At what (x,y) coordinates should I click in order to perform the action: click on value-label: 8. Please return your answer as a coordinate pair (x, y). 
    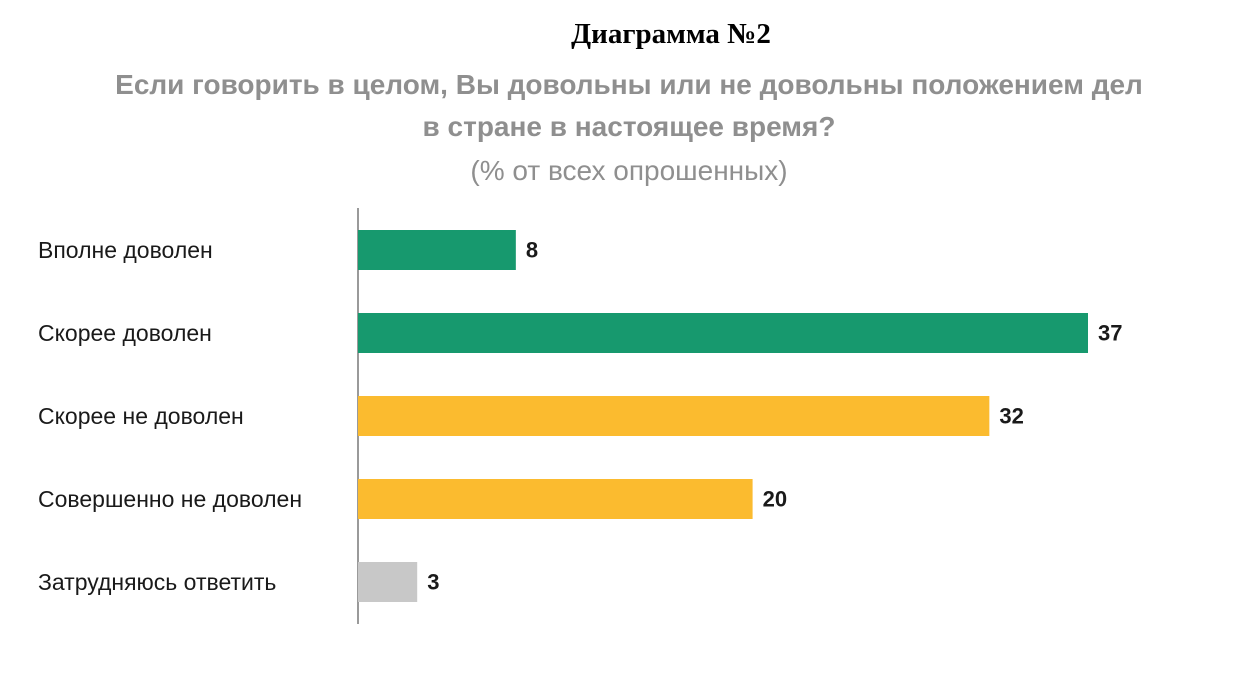
    Looking at the image, I should click on (532, 250).